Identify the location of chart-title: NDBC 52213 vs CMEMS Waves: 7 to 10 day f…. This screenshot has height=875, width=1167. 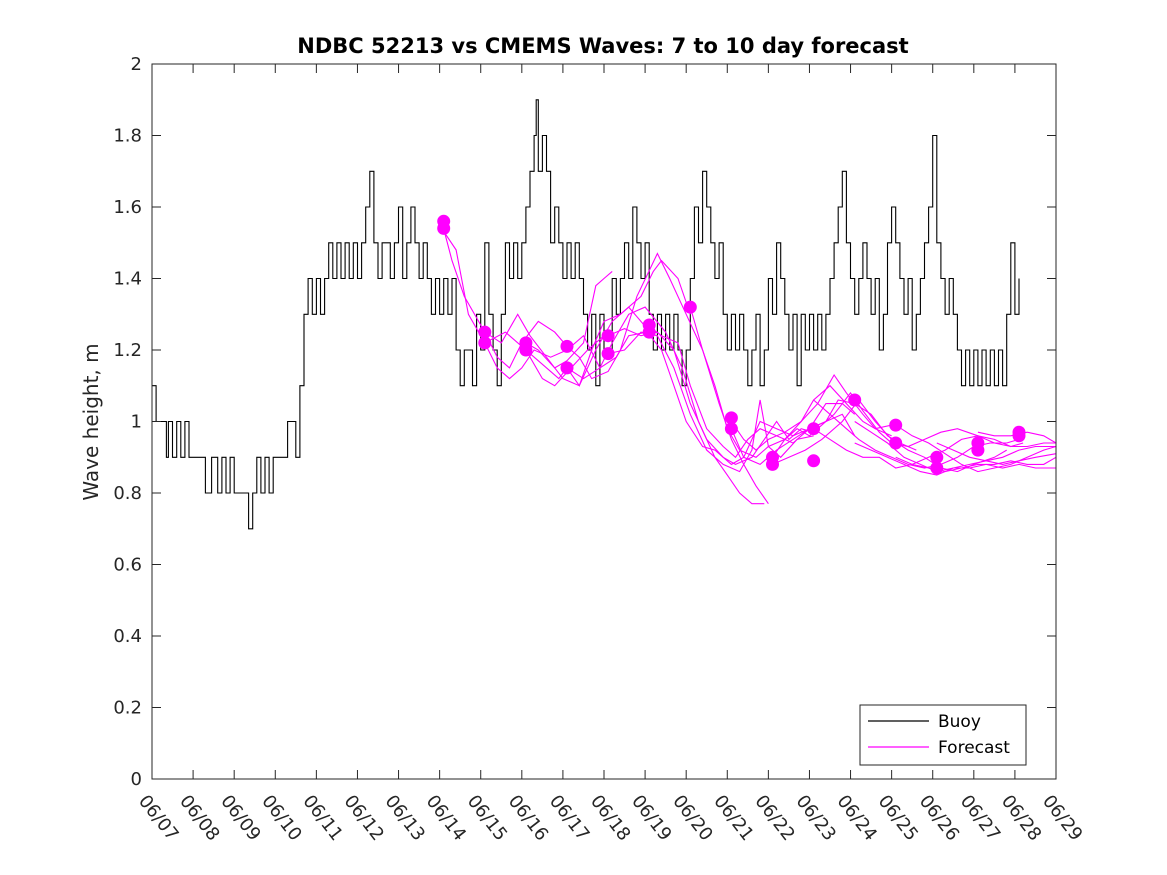
(602, 46).